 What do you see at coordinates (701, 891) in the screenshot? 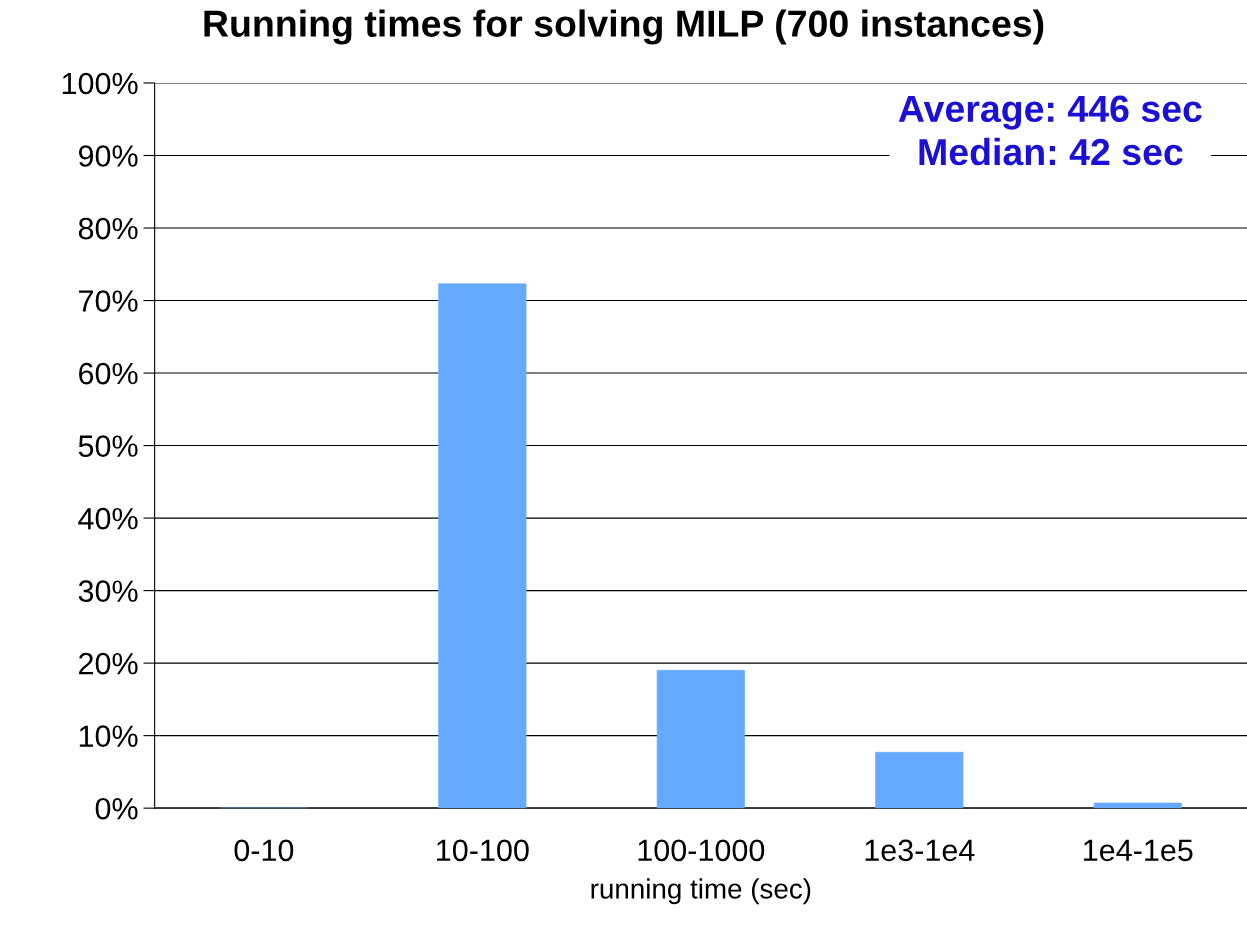
I see `x-axis-title: running time (sec)` at bounding box center [701, 891].